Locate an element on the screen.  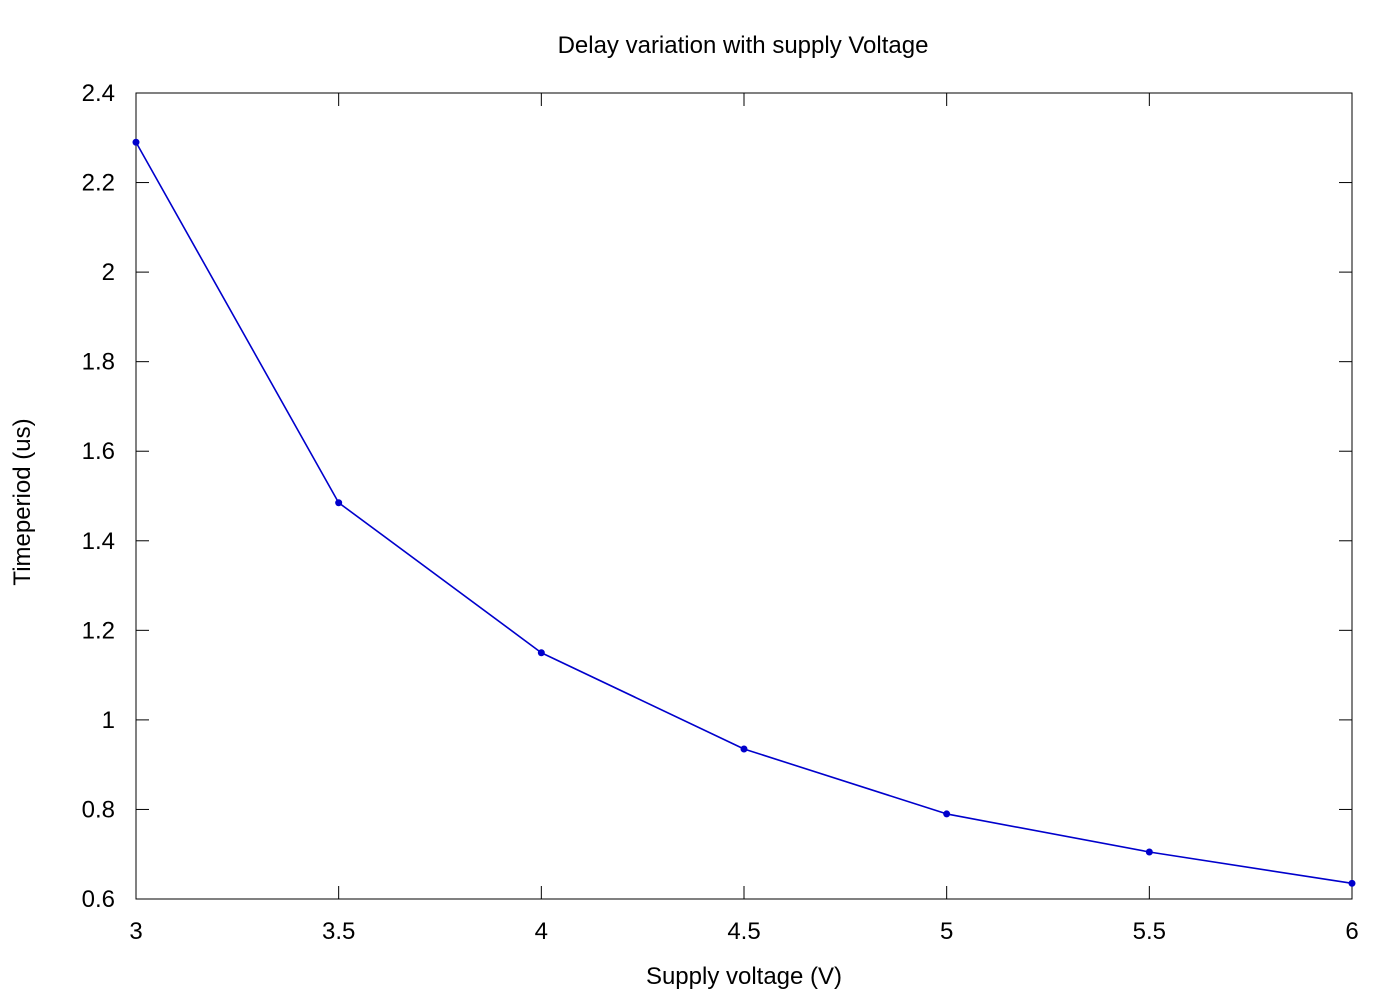
y-tick-label: 1 is located at coordinates (108, 720).